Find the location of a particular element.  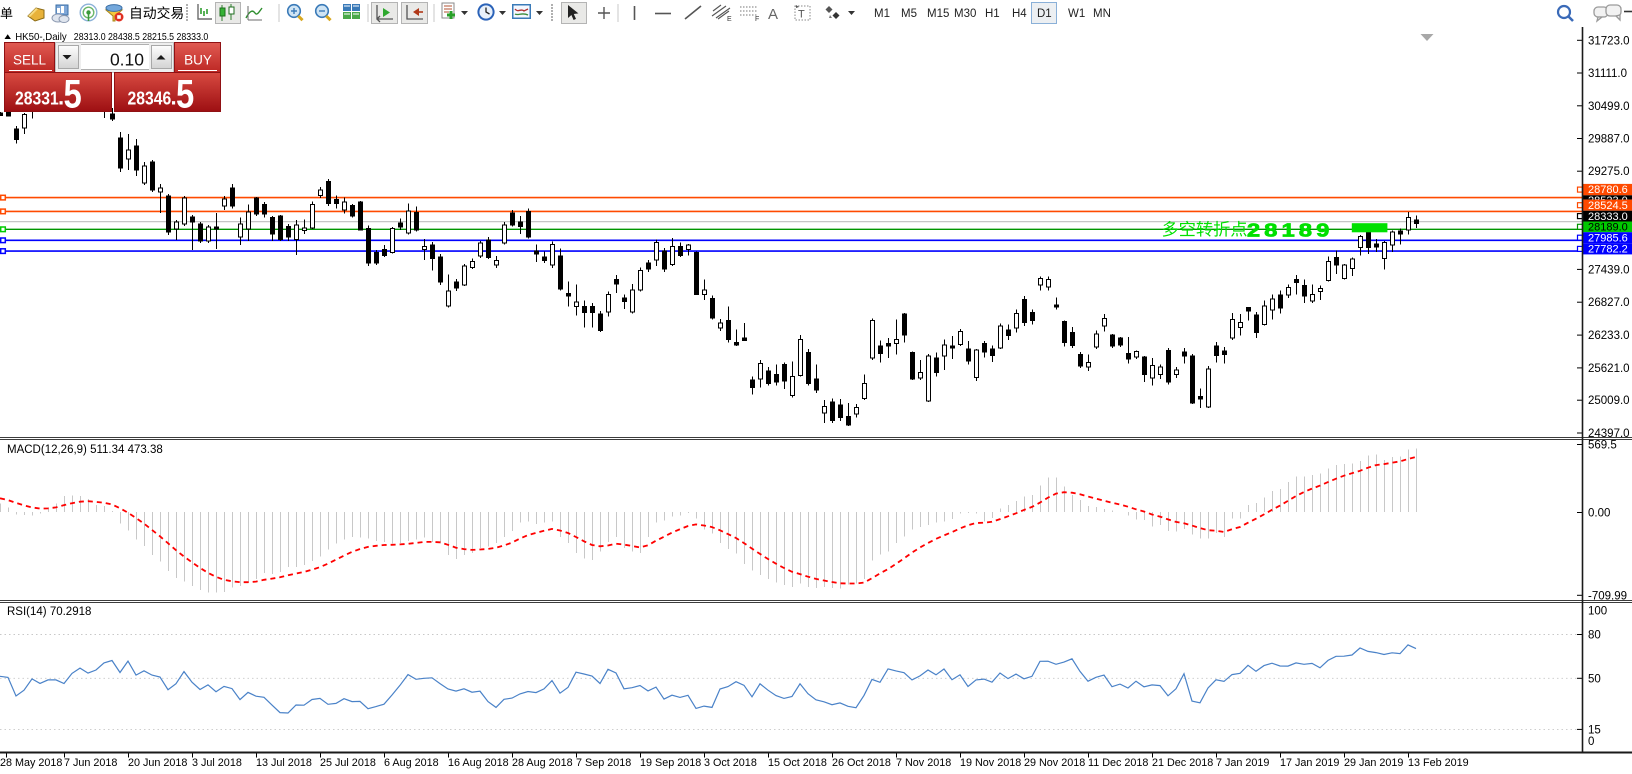

svg-text: 0.10 is located at coordinates (126, 60).